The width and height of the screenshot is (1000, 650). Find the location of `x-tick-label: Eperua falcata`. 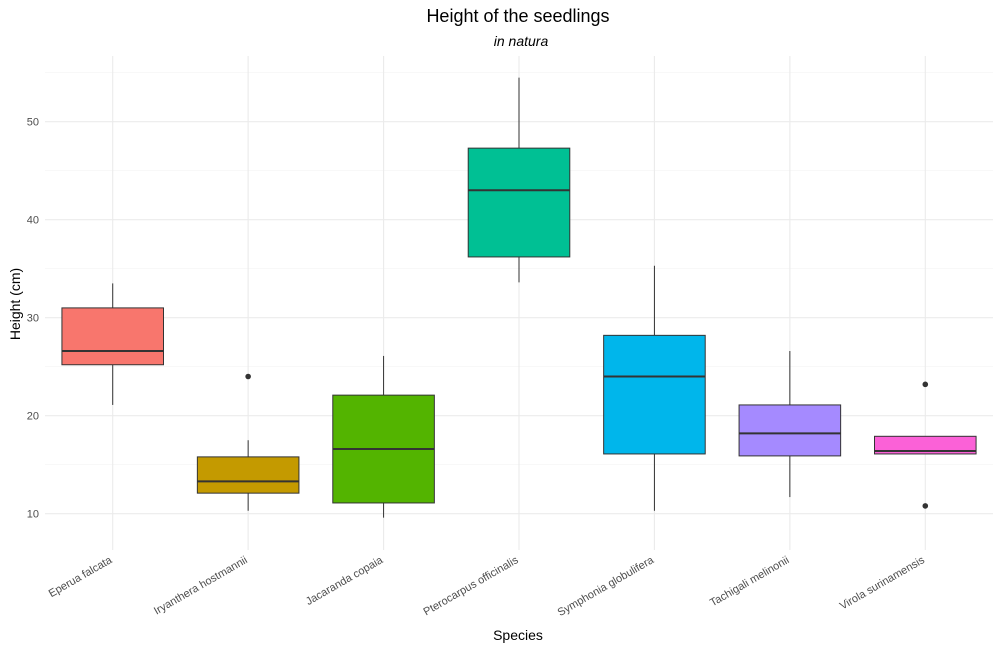

x-tick-label: Eperua falcata is located at coordinates (81, 577).